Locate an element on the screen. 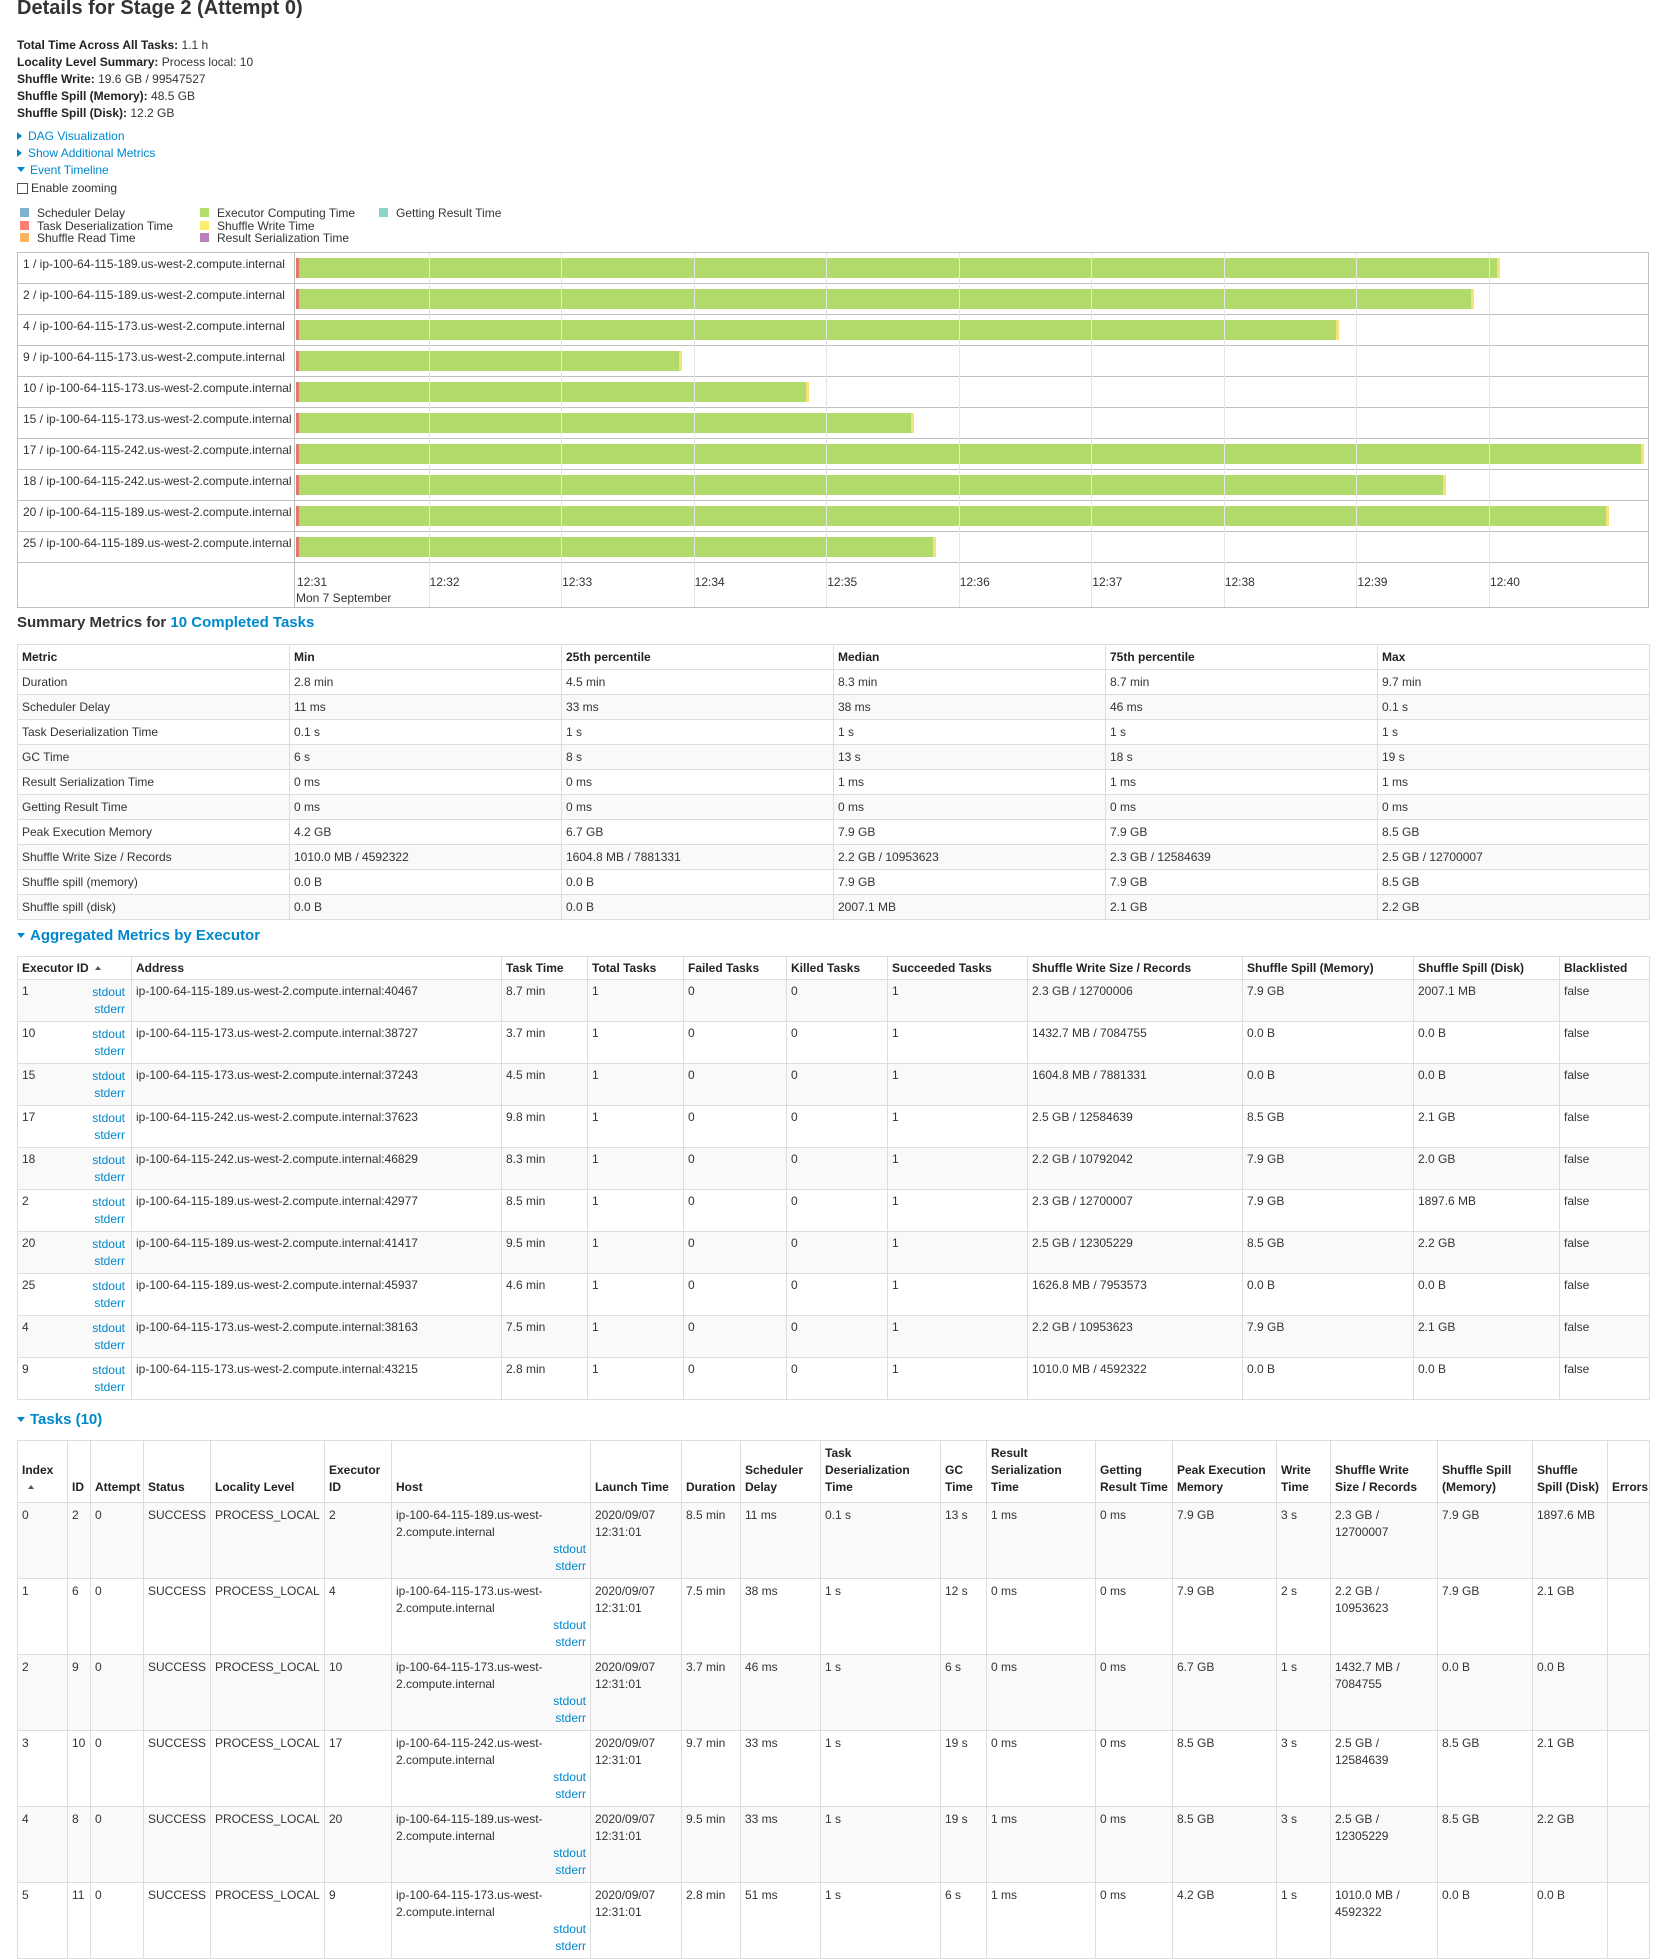 Image resolution: width=1660 pixels, height=1959 pixels. task-header-cell: Duration is located at coordinates (711, 1471).